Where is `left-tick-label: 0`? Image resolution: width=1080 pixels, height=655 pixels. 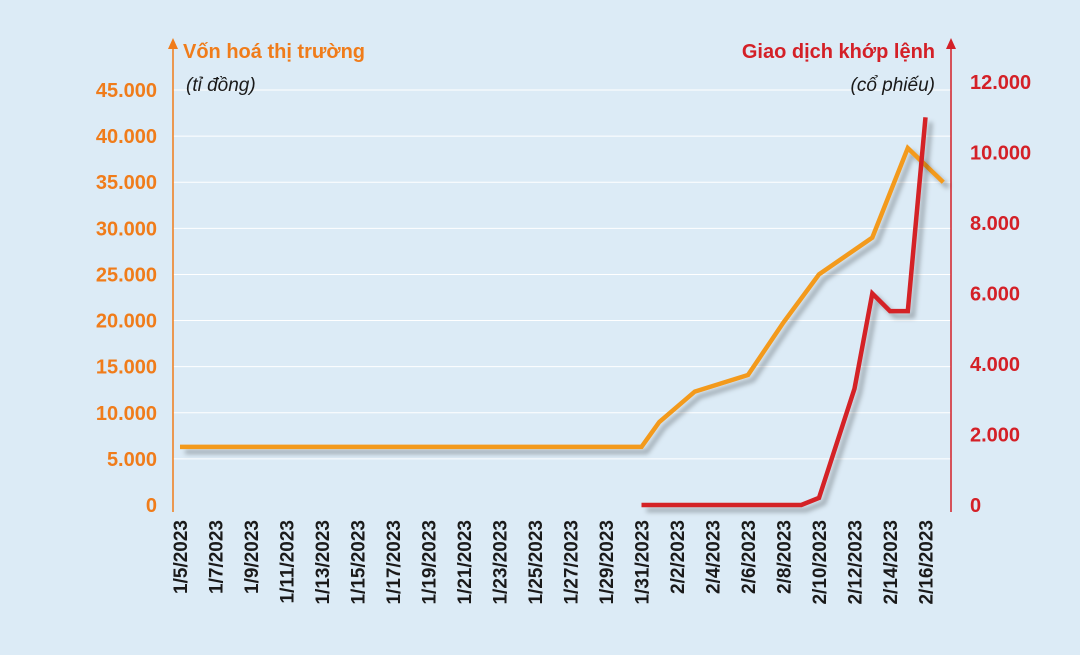 left-tick-label: 0 is located at coordinates (151, 506).